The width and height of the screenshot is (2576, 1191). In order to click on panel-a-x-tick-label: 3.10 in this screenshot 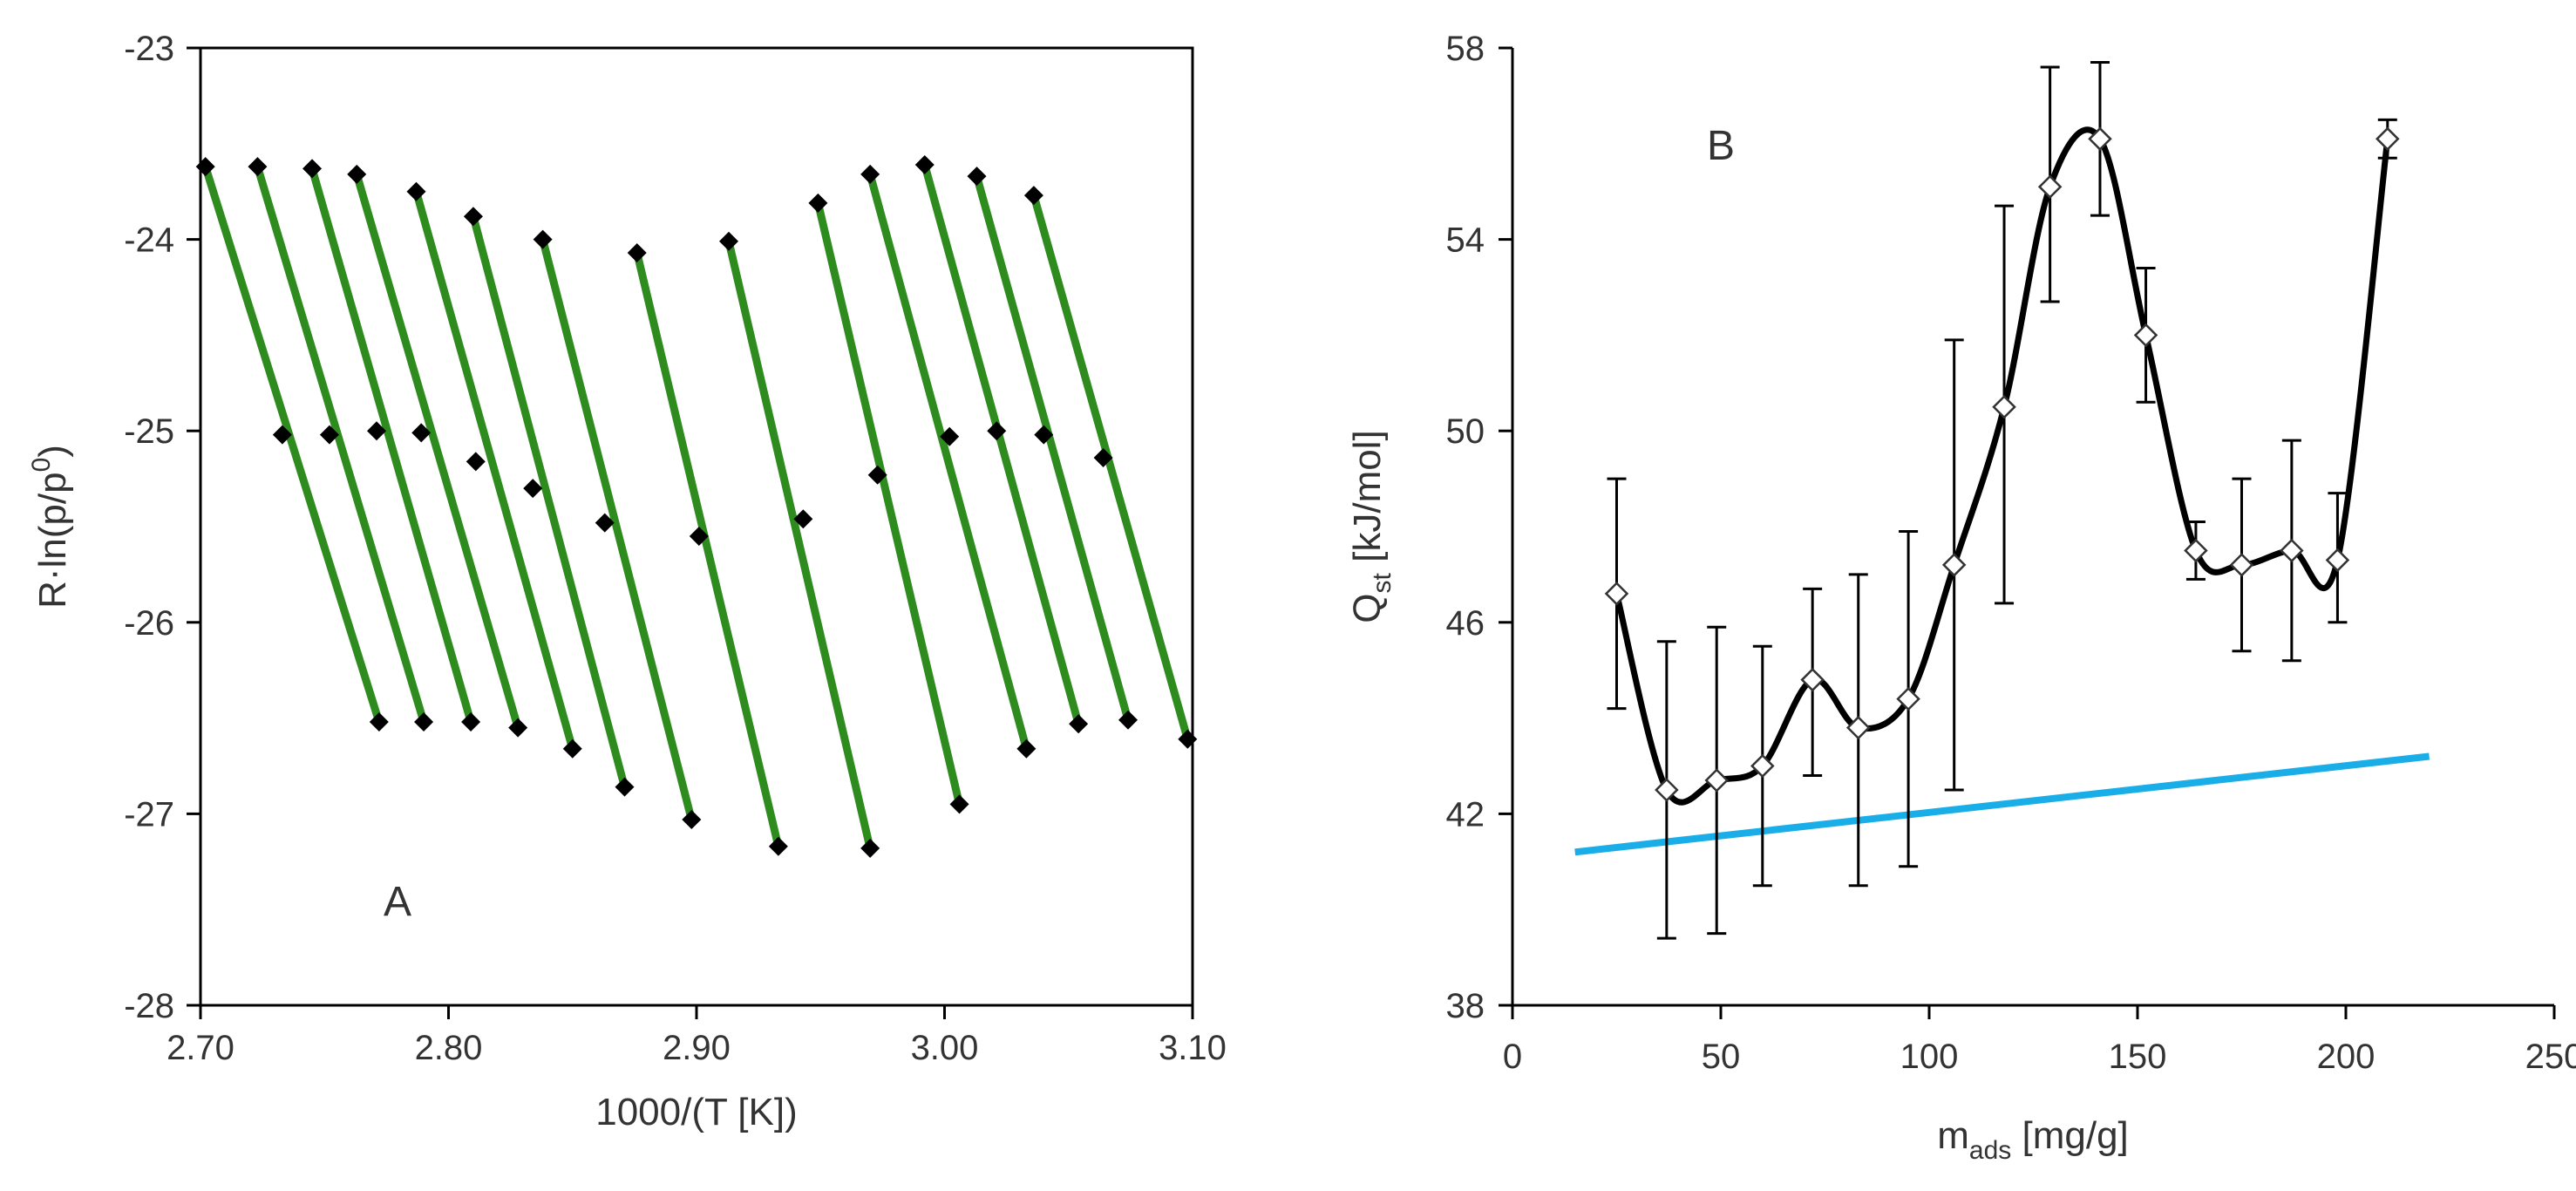, I will do `click(1193, 1048)`.